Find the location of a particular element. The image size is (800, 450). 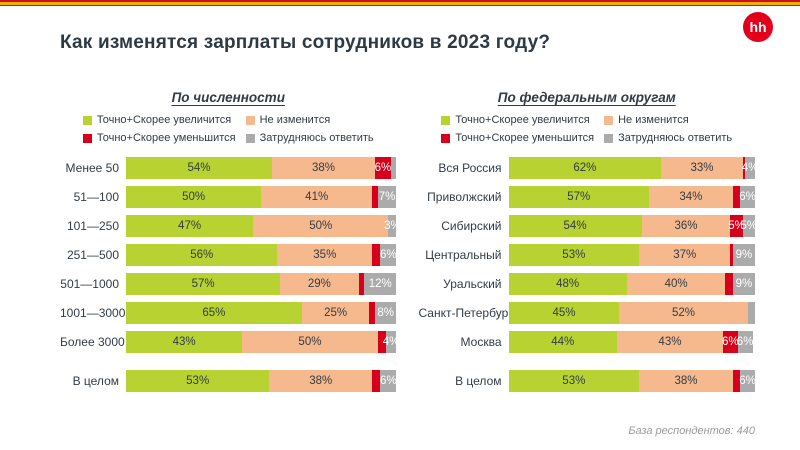

segment-undecided is located at coordinates (394, 168).